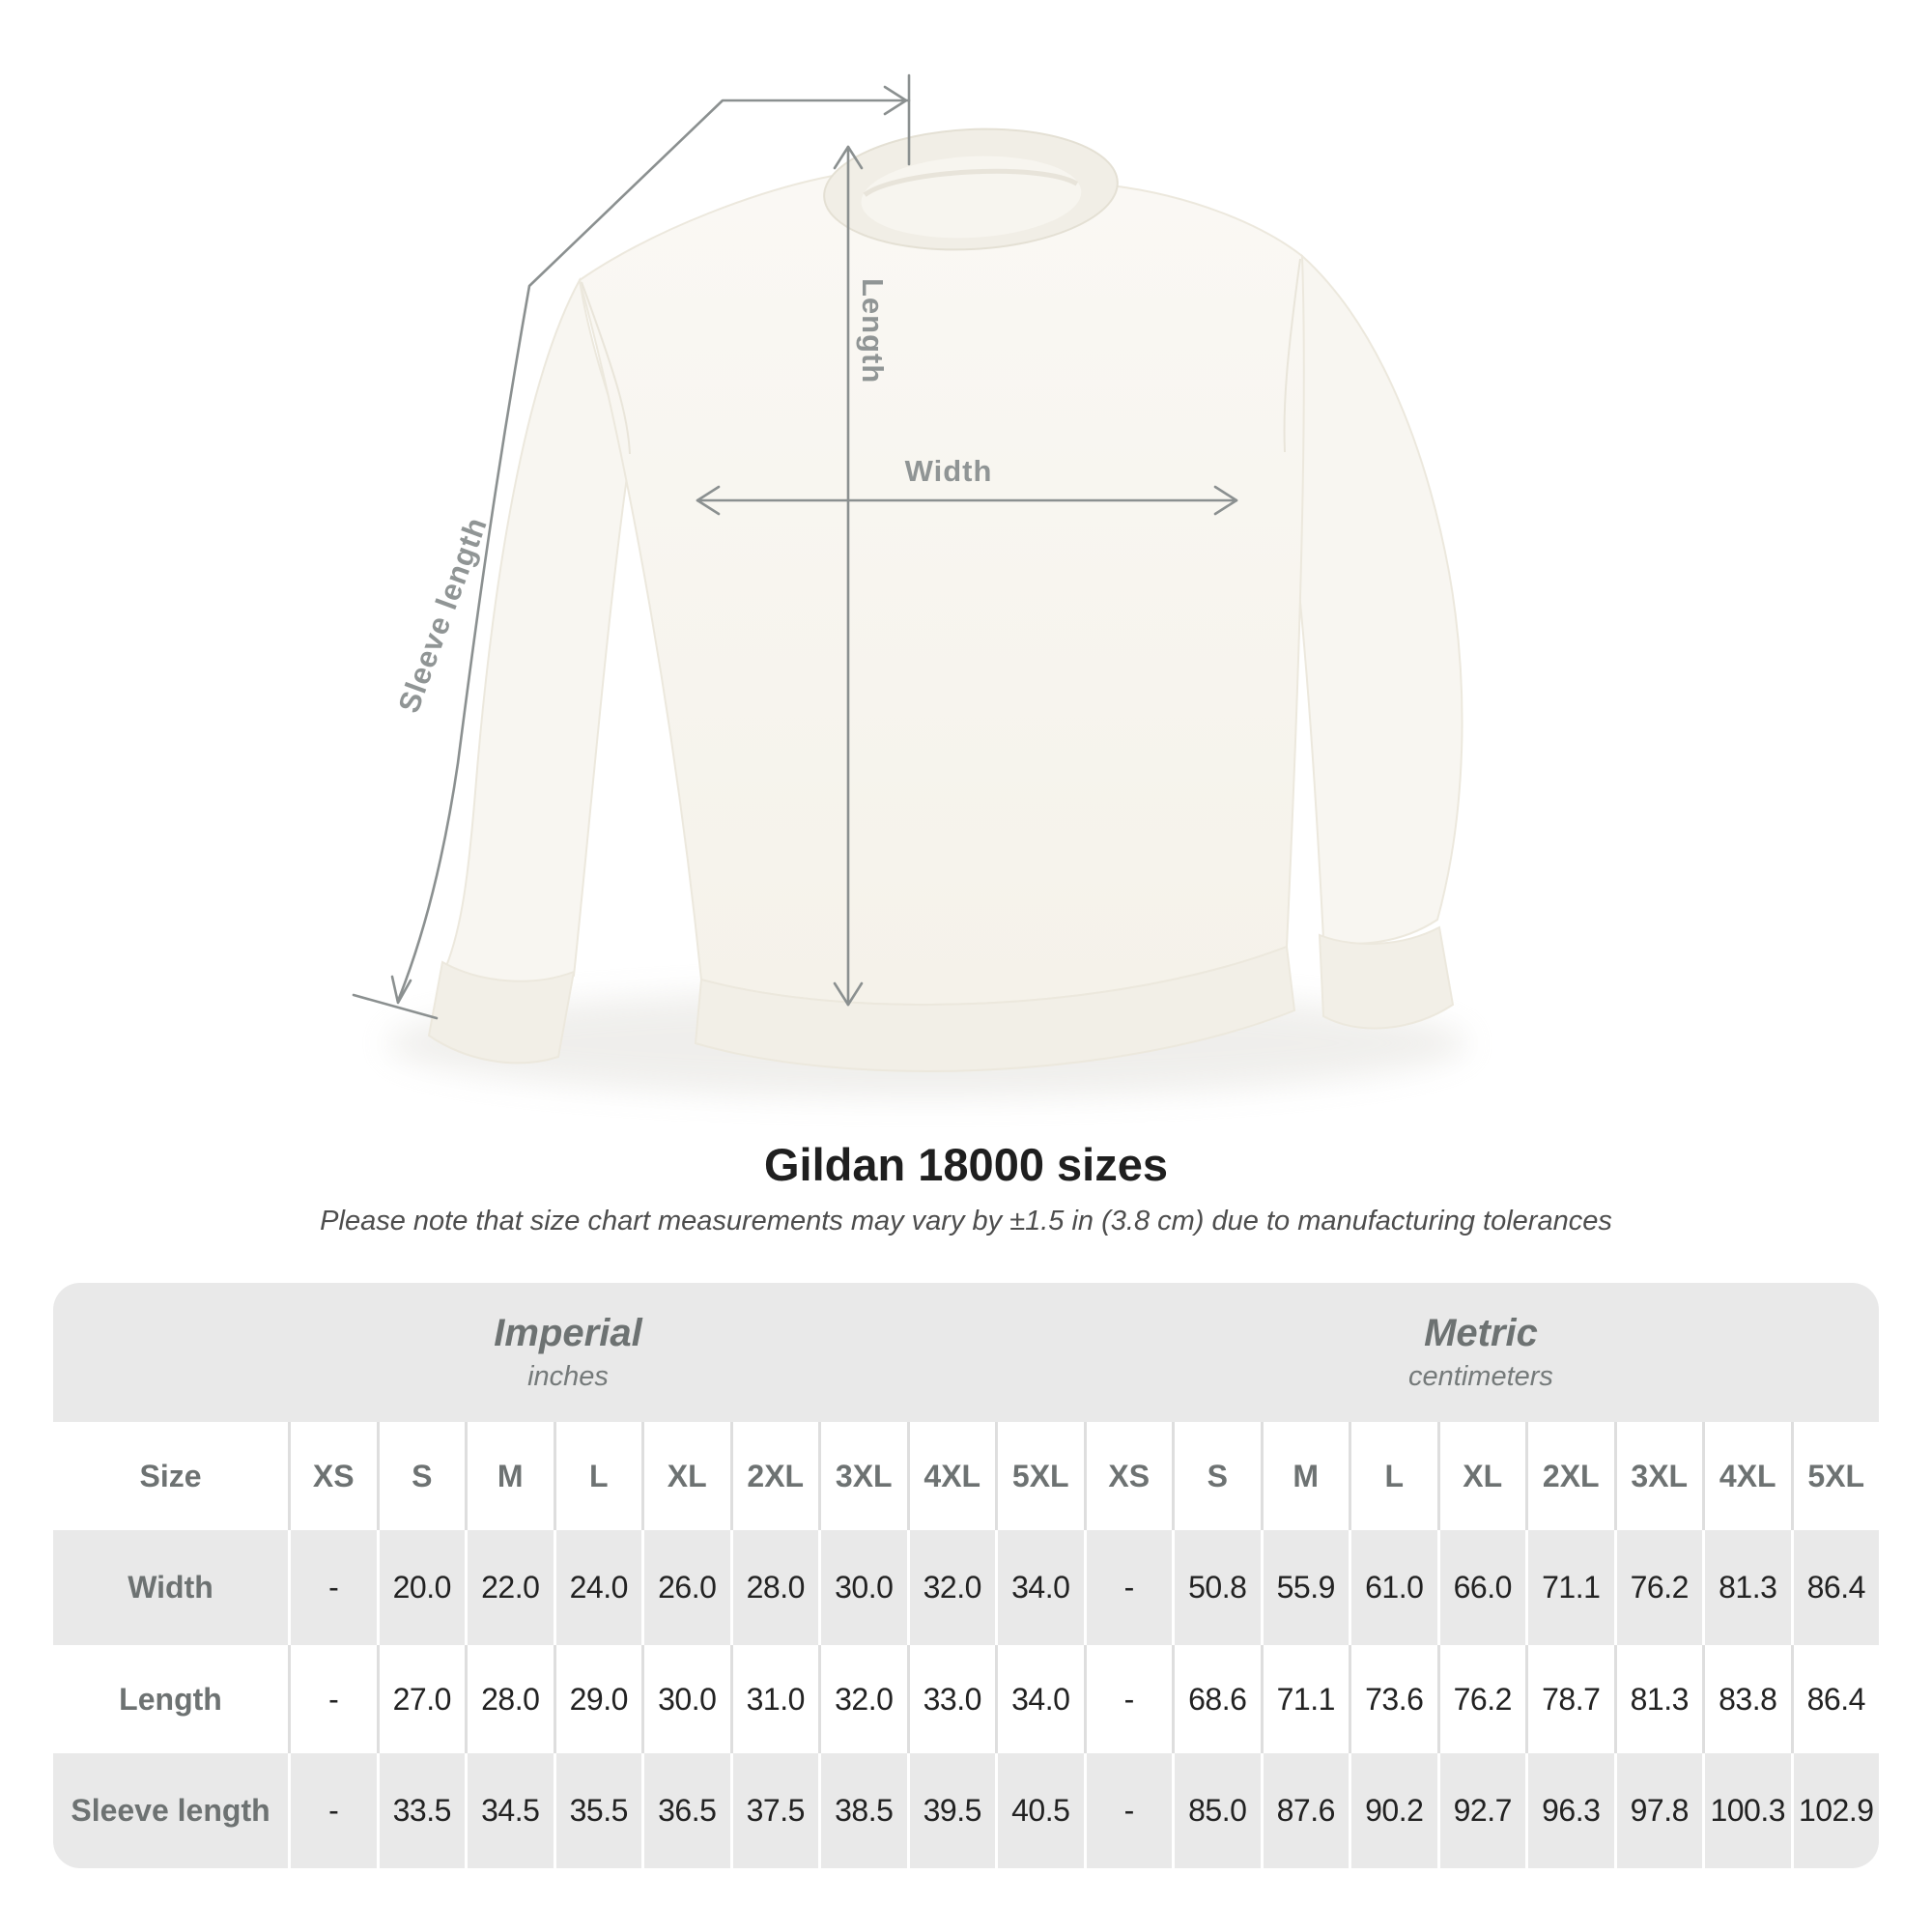 This screenshot has width=1932, height=1932. Describe the element at coordinates (170, 1475) in the screenshot. I see `size-column-header: Size` at that location.